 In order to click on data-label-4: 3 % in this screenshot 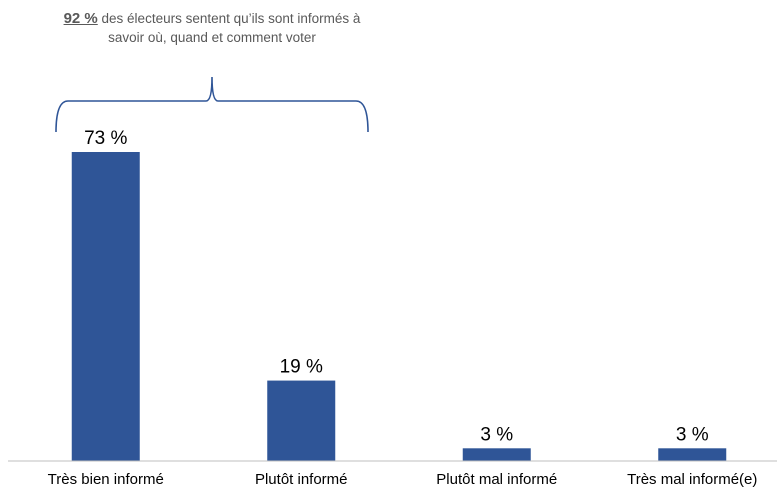, I will do `click(692, 434)`.